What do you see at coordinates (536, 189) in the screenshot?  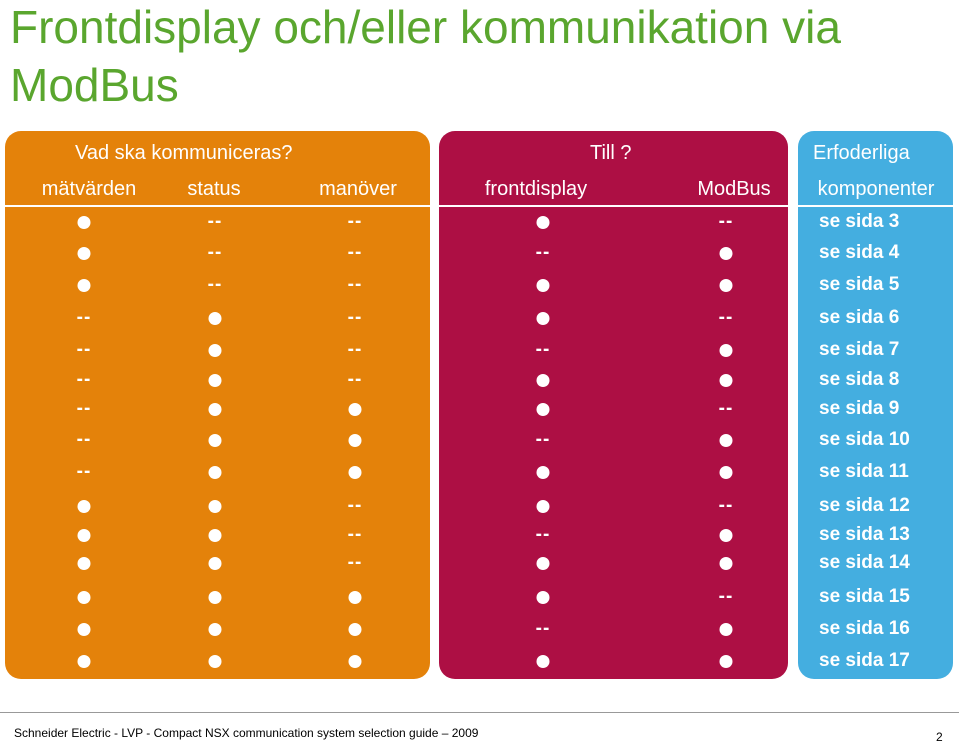 I see `col-header-frontdisplay: frontdisplay` at bounding box center [536, 189].